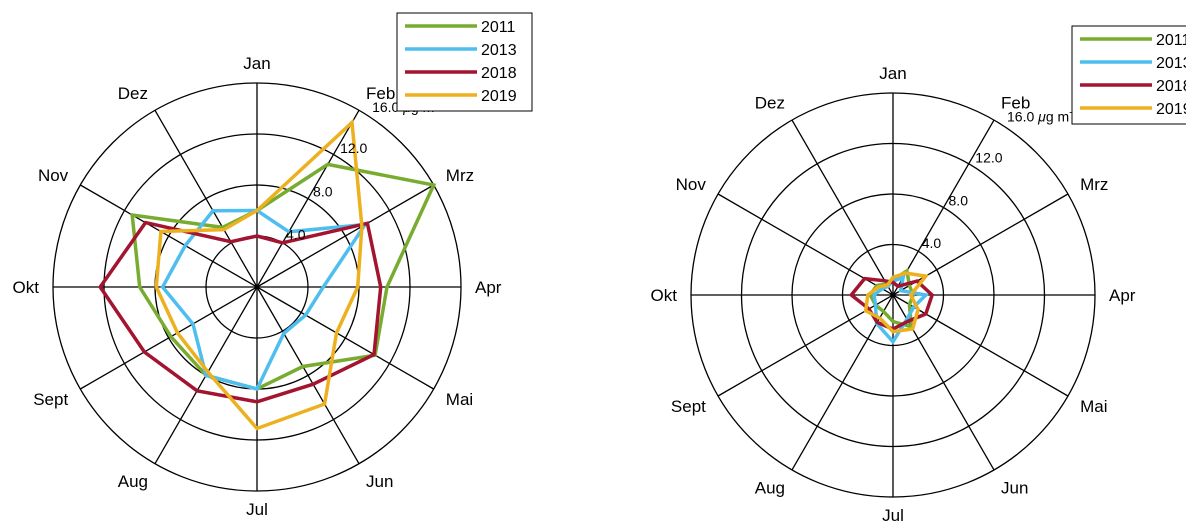  I want to click on series-line-2018, so click(240, 312).